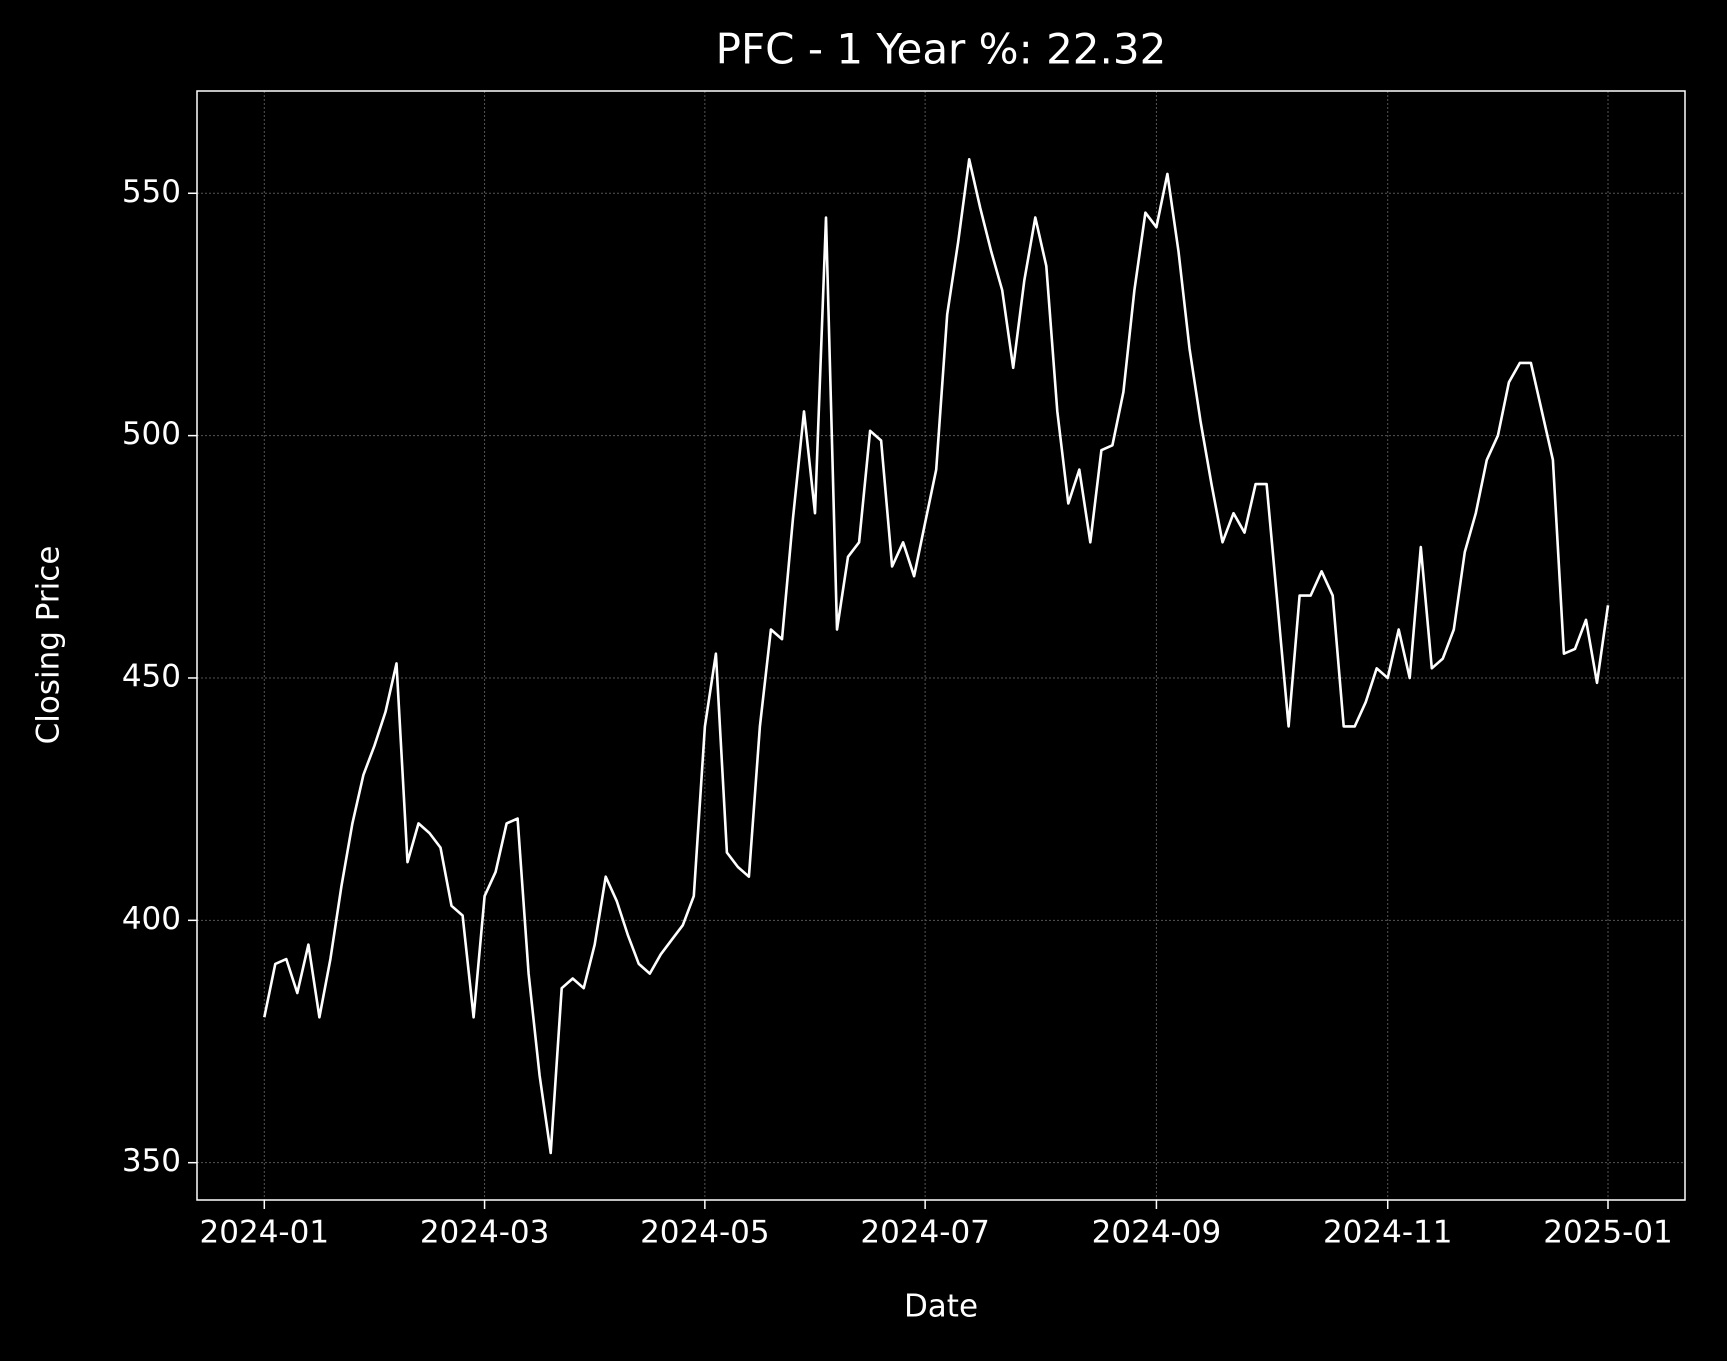 The width and height of the screenshot is (1727, 1361). What do you see at coordinates (151, 434) in the screenshot?
I see `y-tick-label: 500` at bounding box center [151, 434].